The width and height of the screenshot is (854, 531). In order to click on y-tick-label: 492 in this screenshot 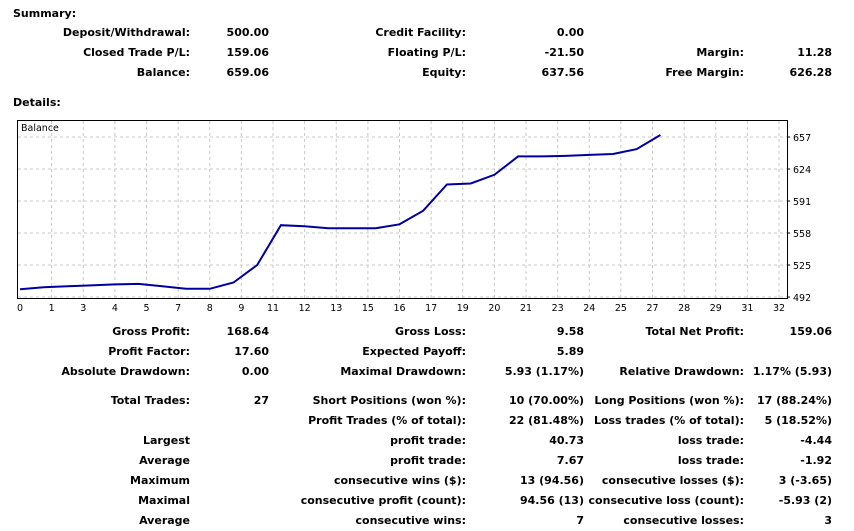, I will do `click(802, 298)`.